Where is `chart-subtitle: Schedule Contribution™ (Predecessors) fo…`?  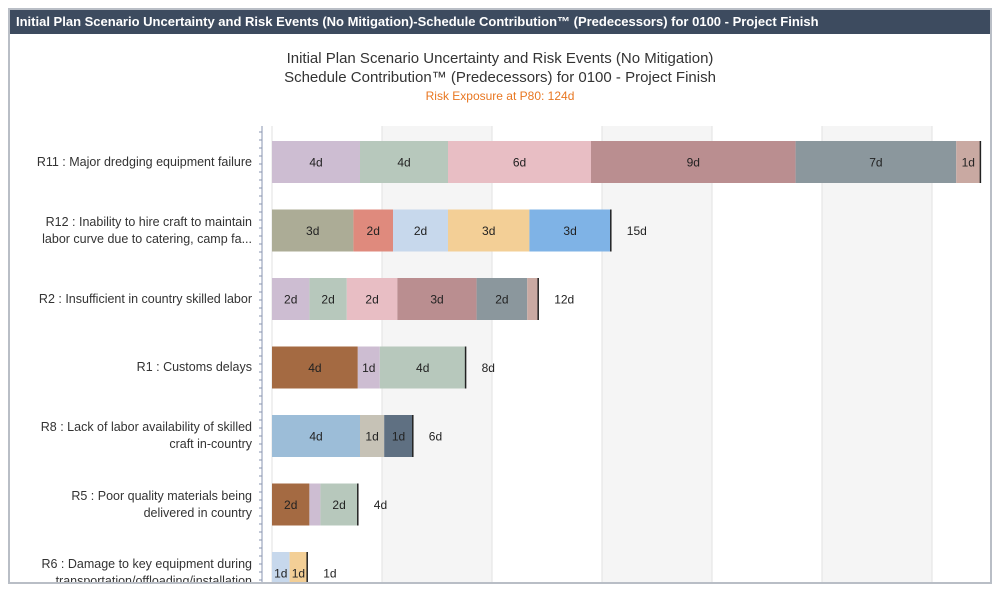
chart-subtitle: Schedule Contribution™ (Predecessors) fo… is located at coordinates (500, 77).